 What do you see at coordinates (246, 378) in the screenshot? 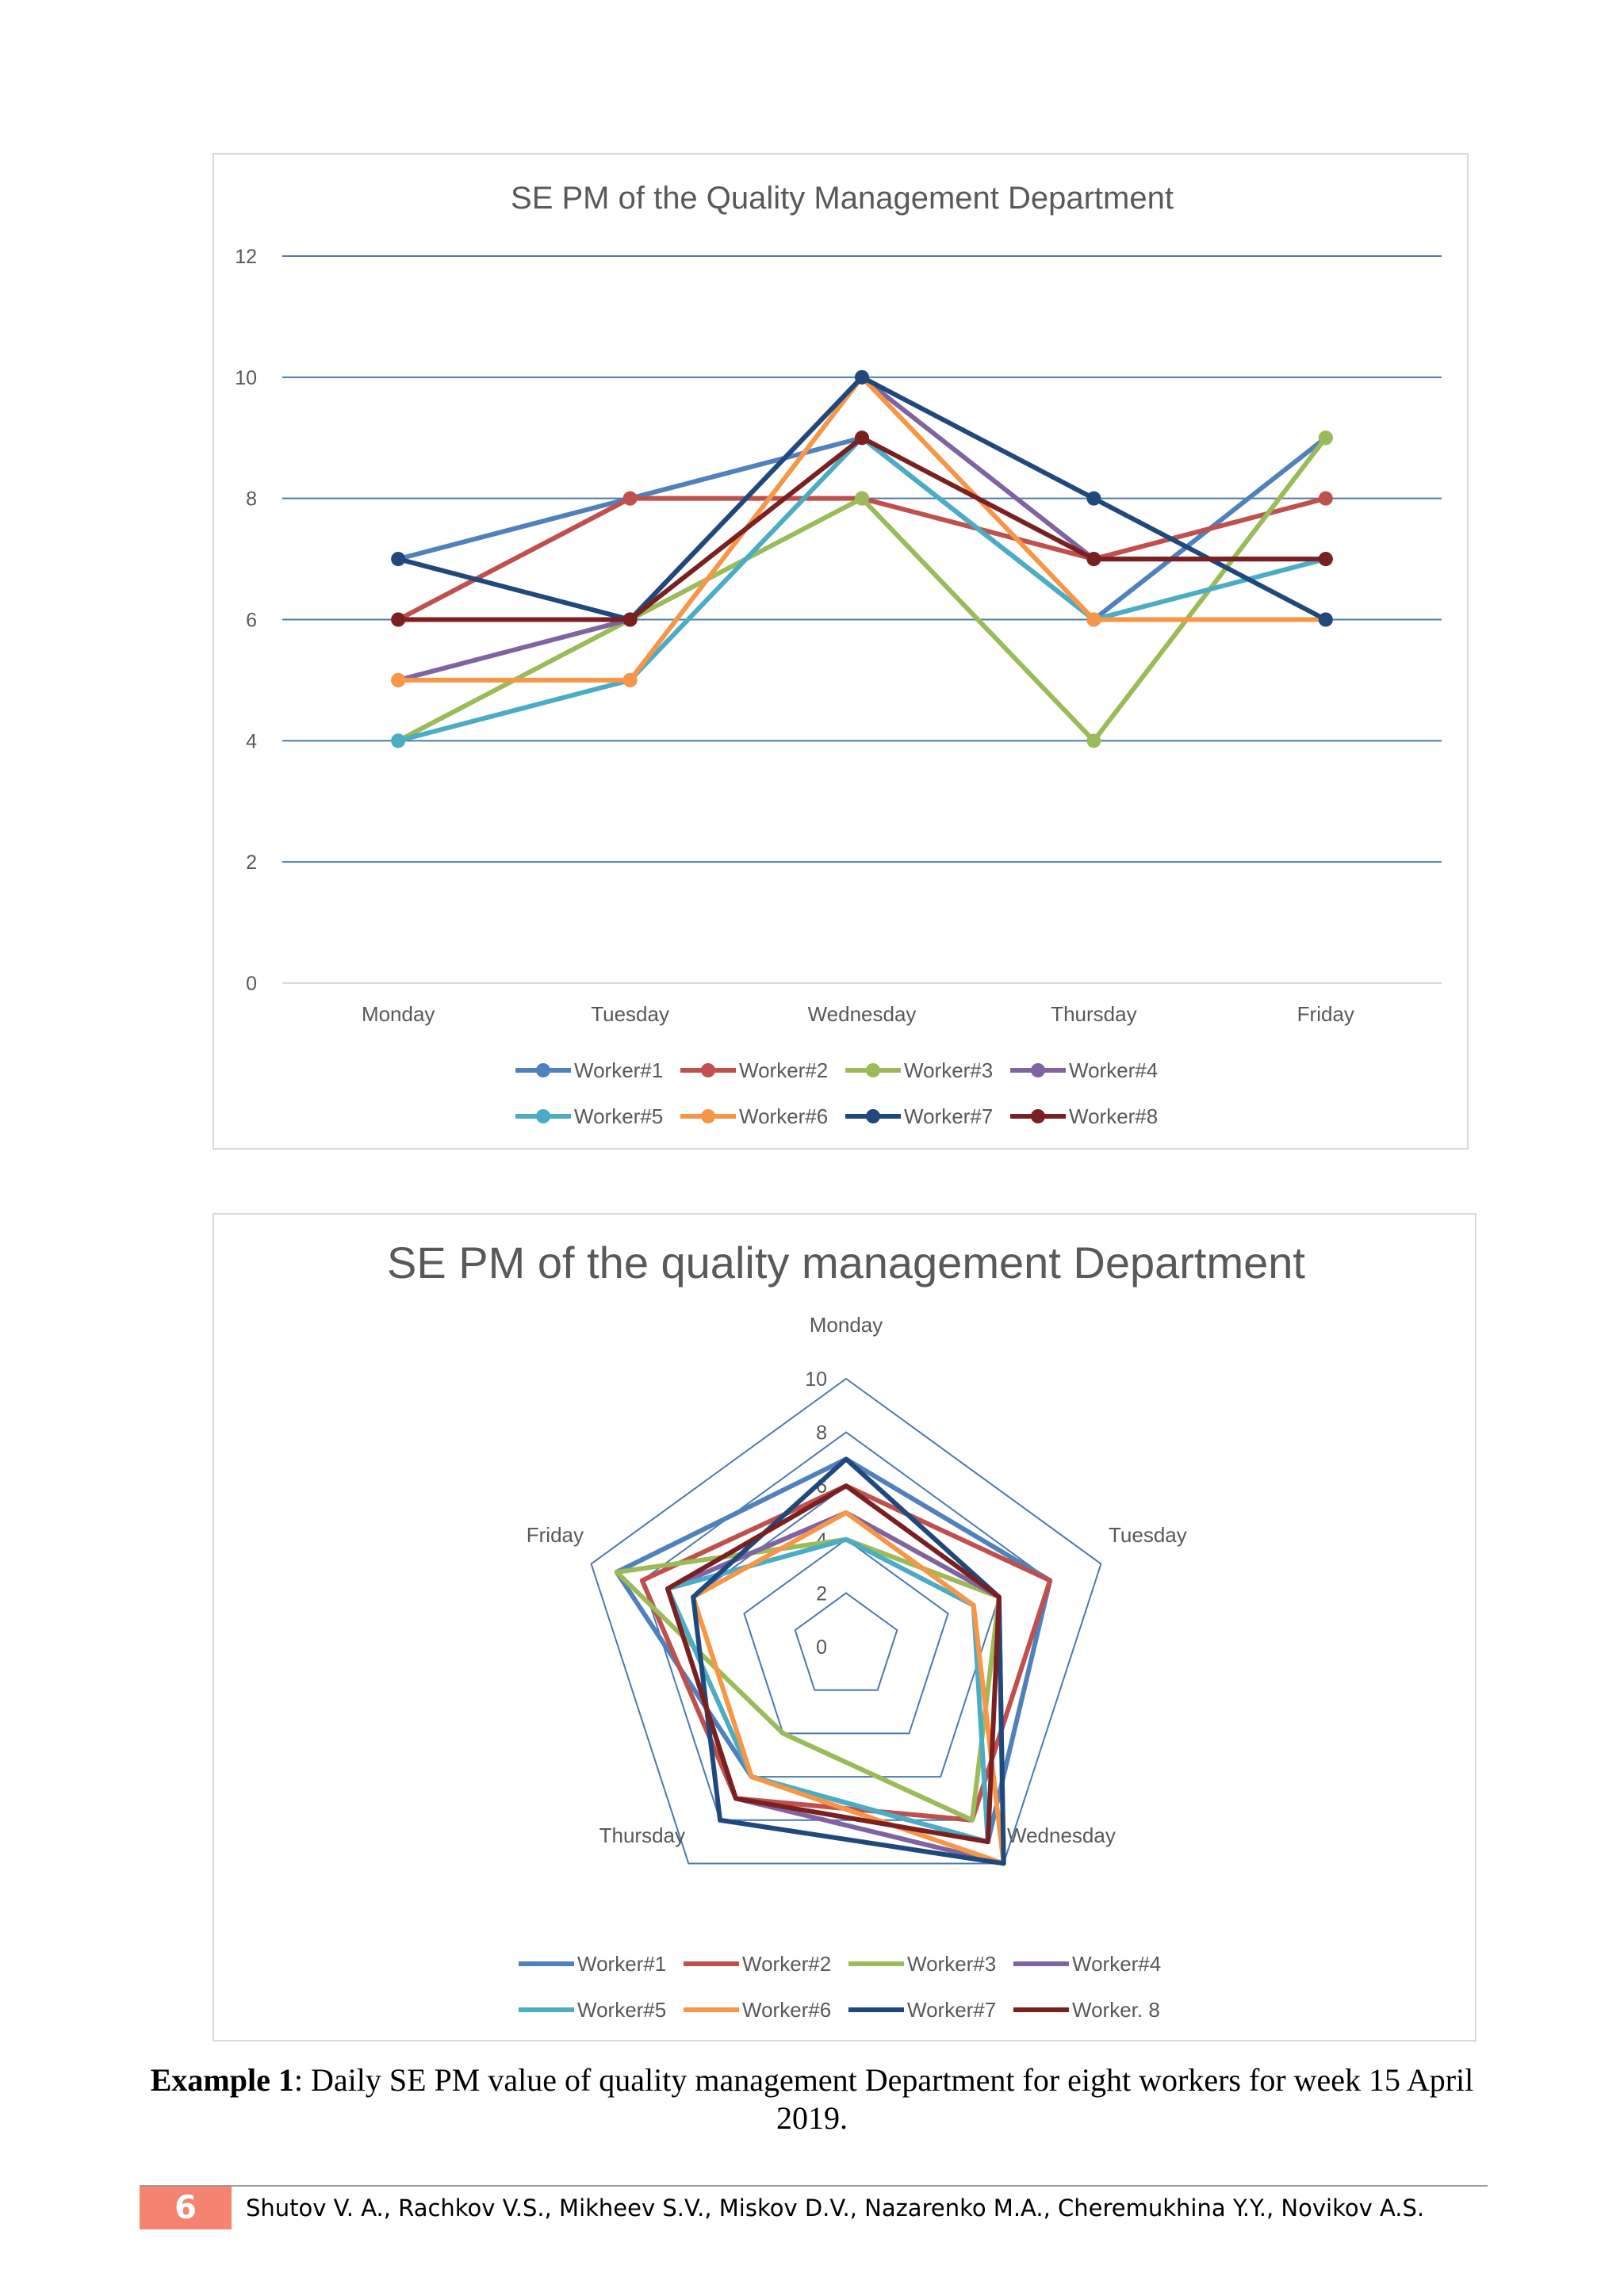
I see `chart1-y-tick-label: 10` at bounding box center [246, 378].